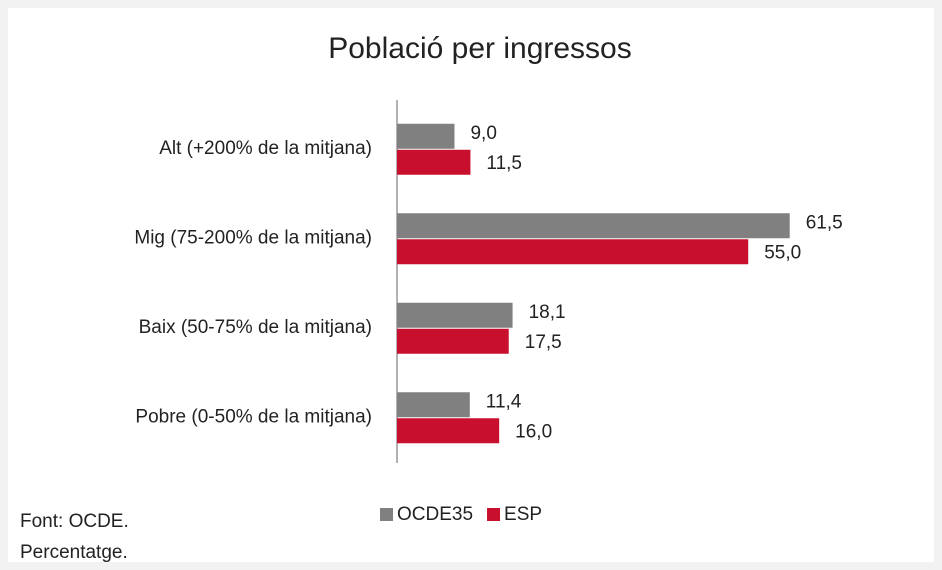 Image resolution: width=942 pixels, height=570 pixels. Describe the element at coordinates (74, 521) in the screenshot. I see `note: Font: OCDE.` at that location.